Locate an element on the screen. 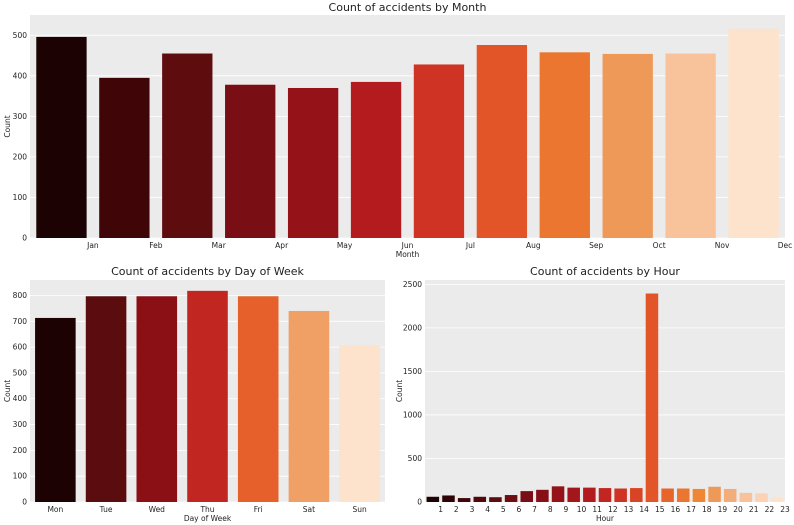  y-tick-label: 800 is located at coordinates (20, 295).